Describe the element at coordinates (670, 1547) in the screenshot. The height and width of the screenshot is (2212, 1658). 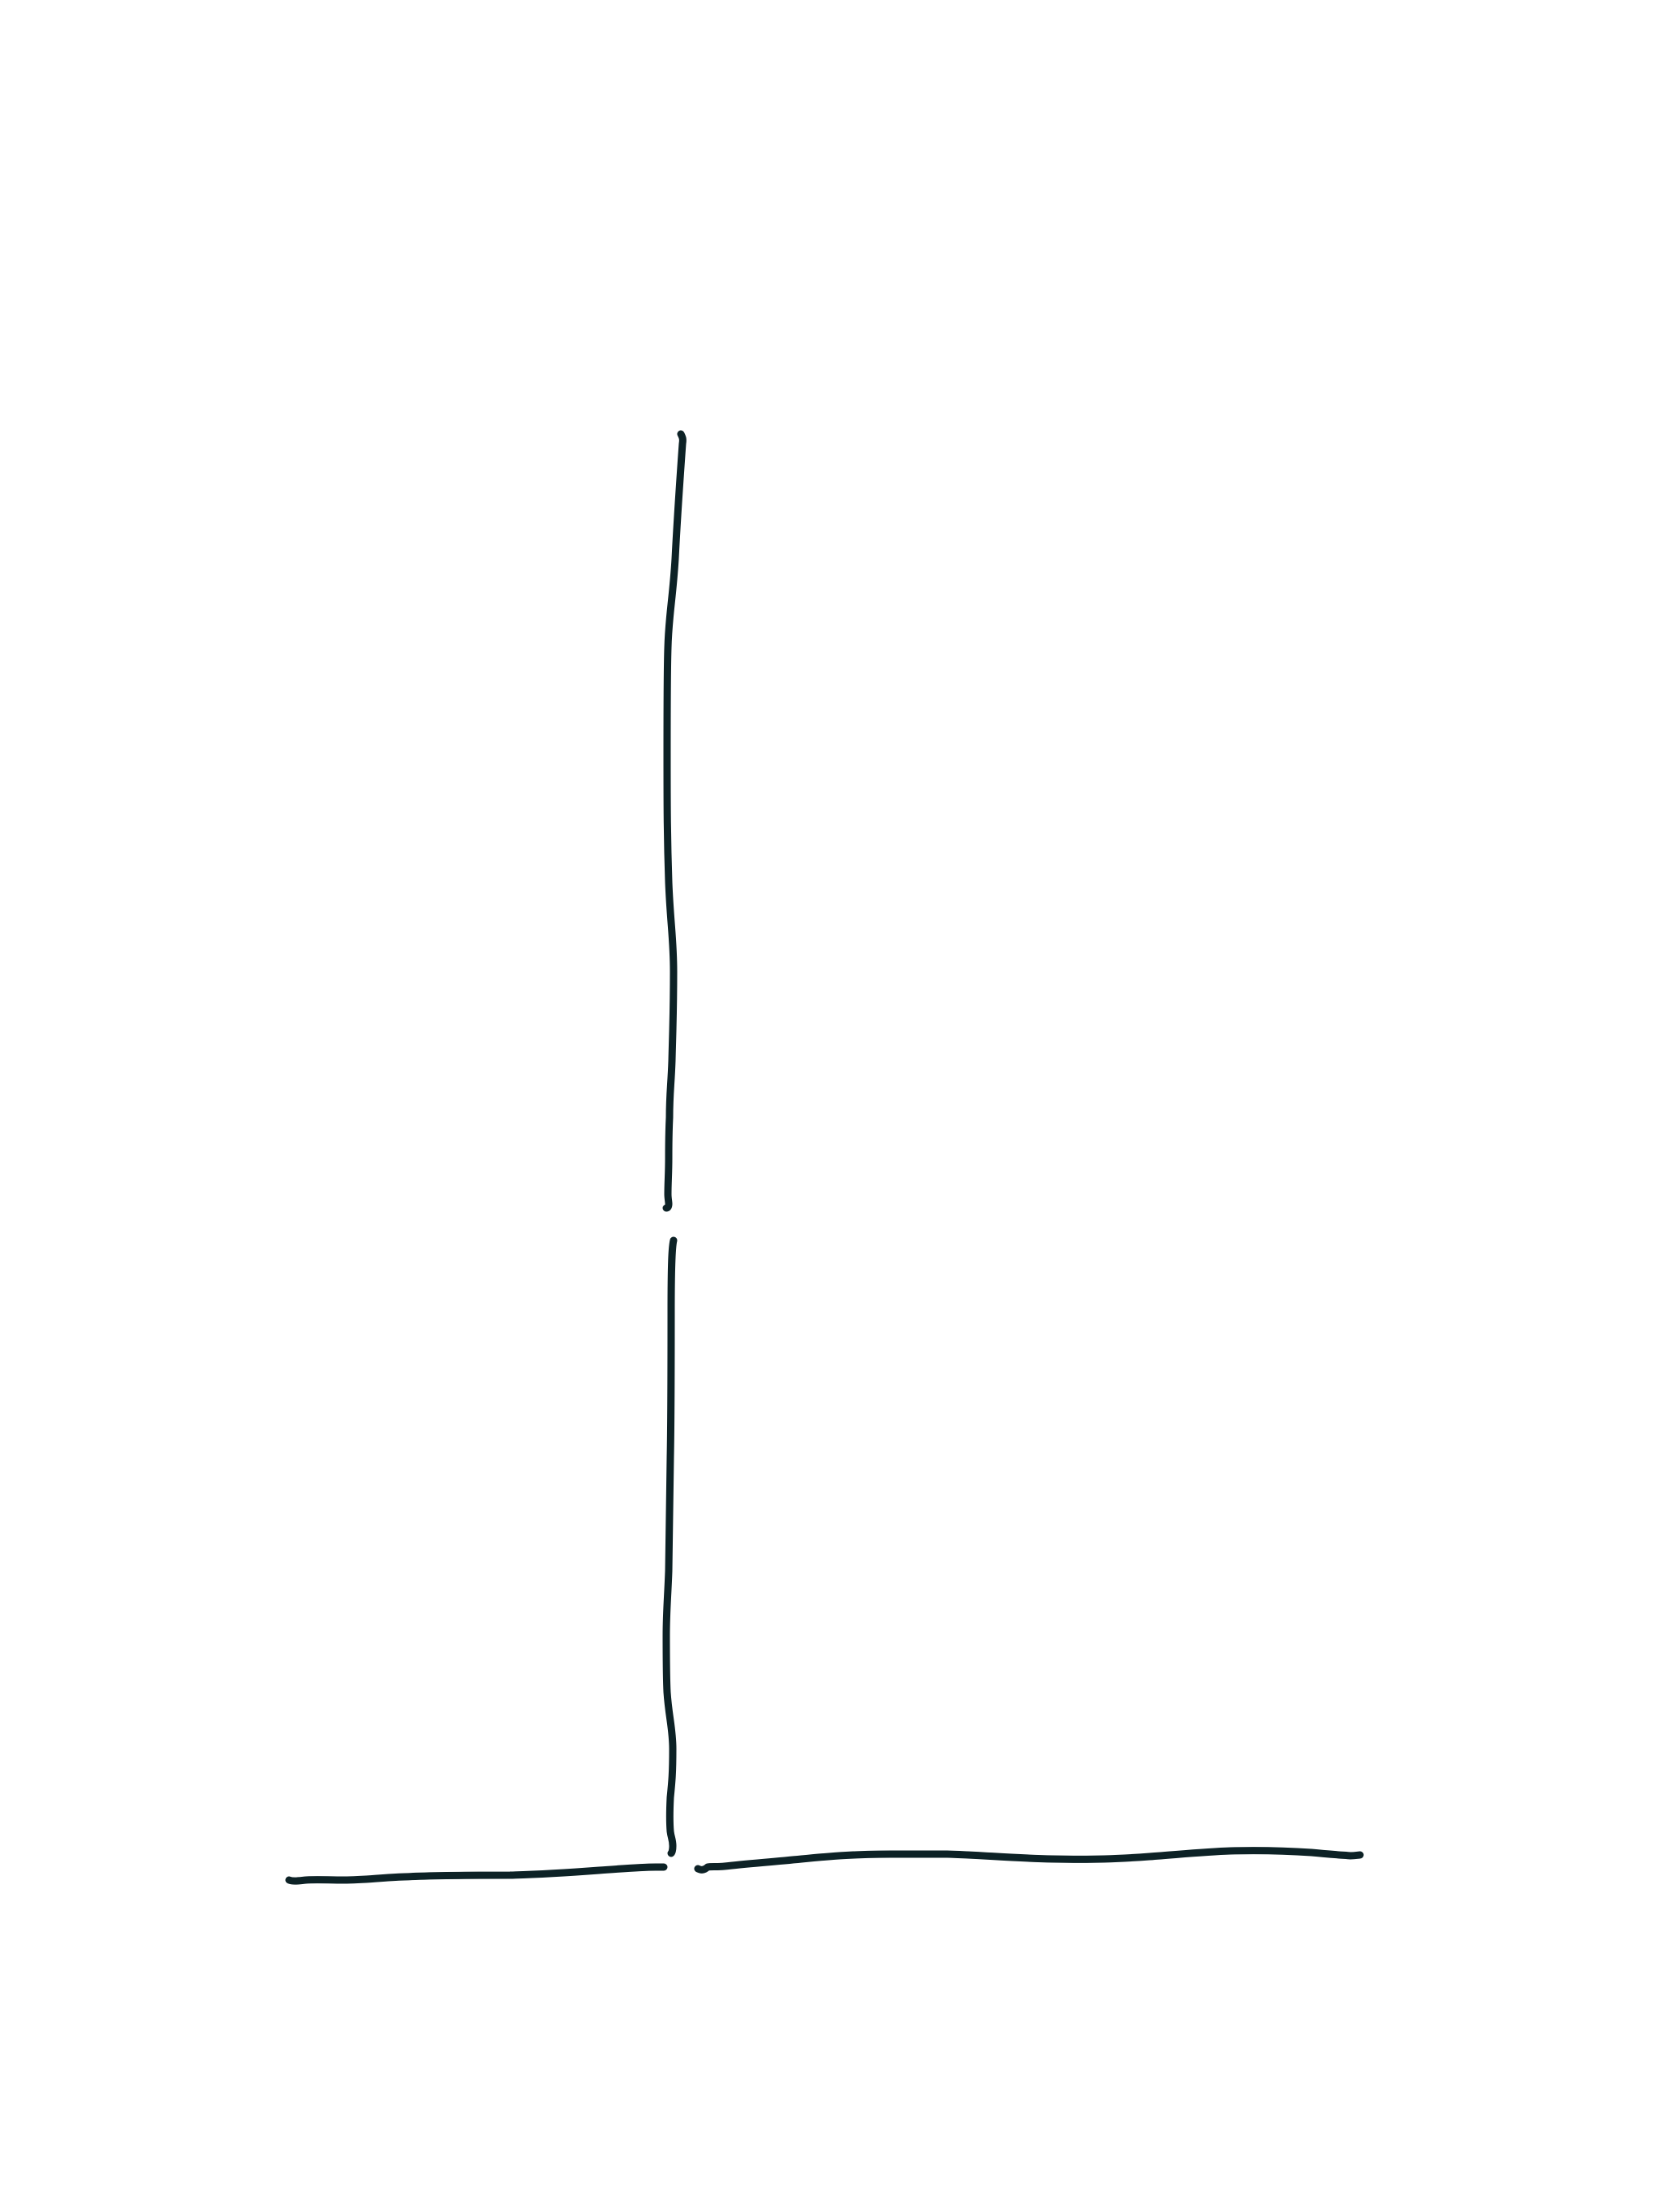
I see `stroke-vertical-lower` at that location.